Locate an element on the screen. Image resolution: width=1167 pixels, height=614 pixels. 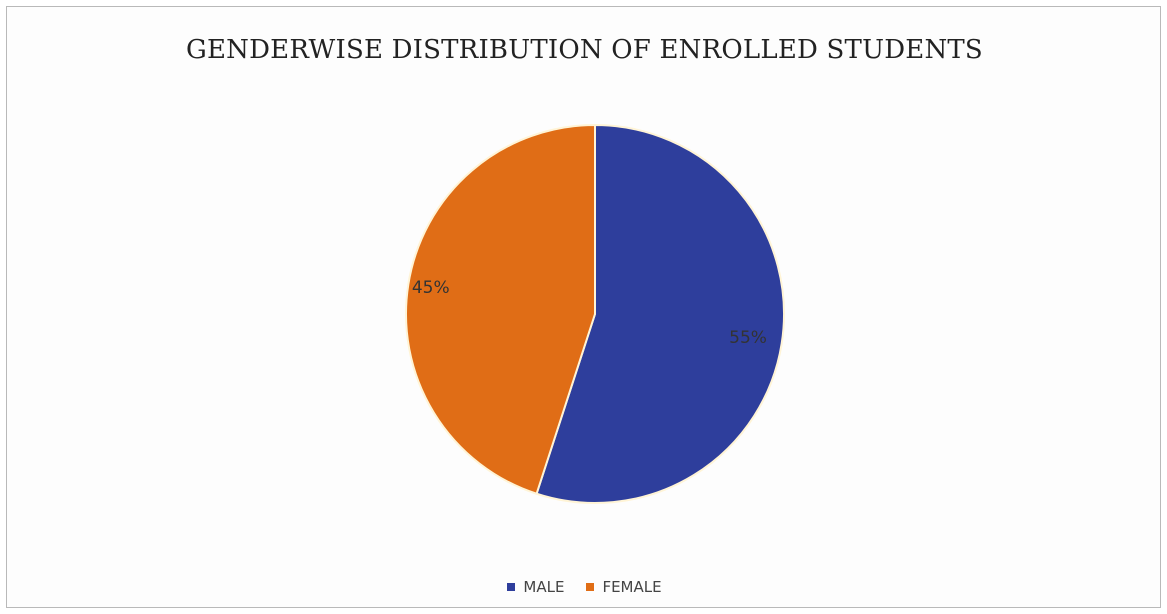
legend-swatch-male is located at coordinates (511, 587).